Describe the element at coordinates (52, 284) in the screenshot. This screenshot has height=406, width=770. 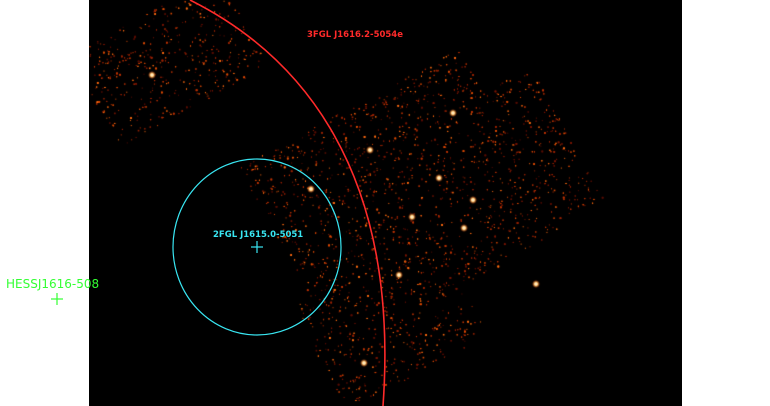
I see `hess-label: HESSJ1616-508` at that location.